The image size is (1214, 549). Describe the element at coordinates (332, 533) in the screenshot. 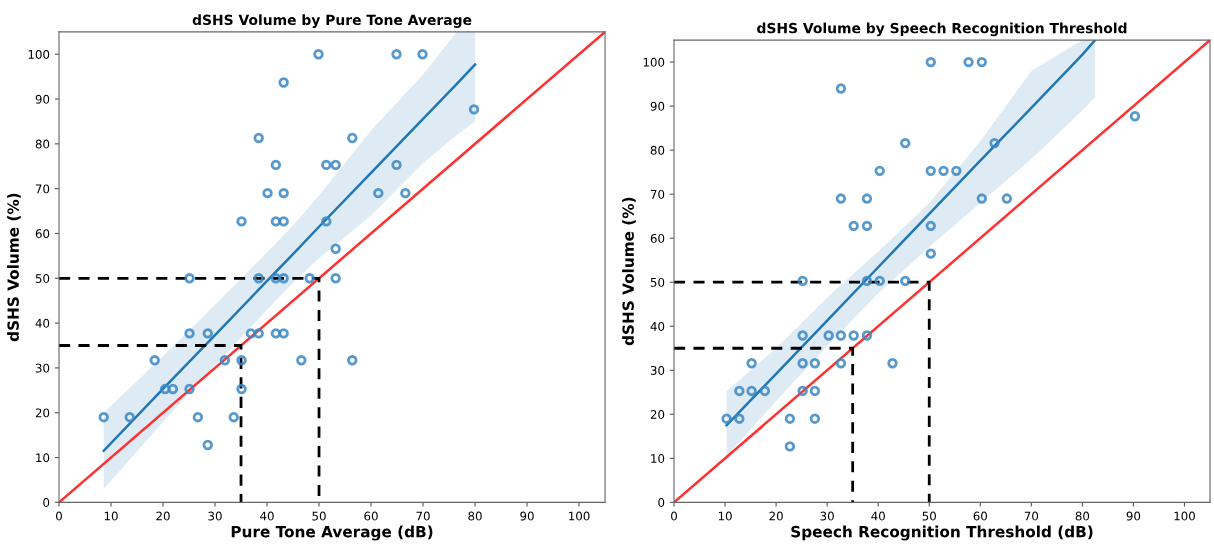

I see `x-axis-title: Pure Tone Average (dB)` at that location.